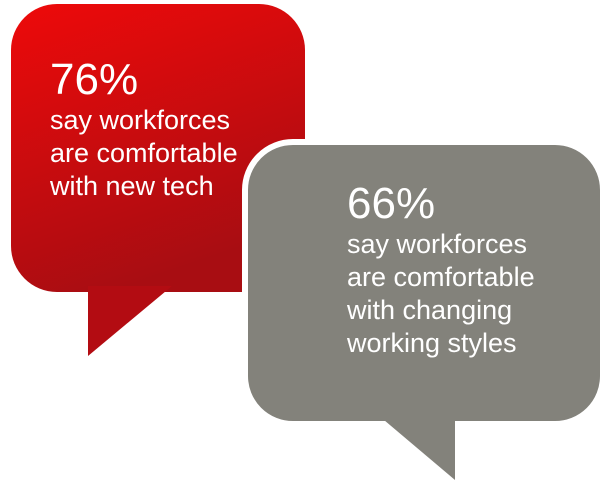  Describe the element at coordinates (94, 79) in the screenshot. I see `red-bubble-percent: 76%` at that location.